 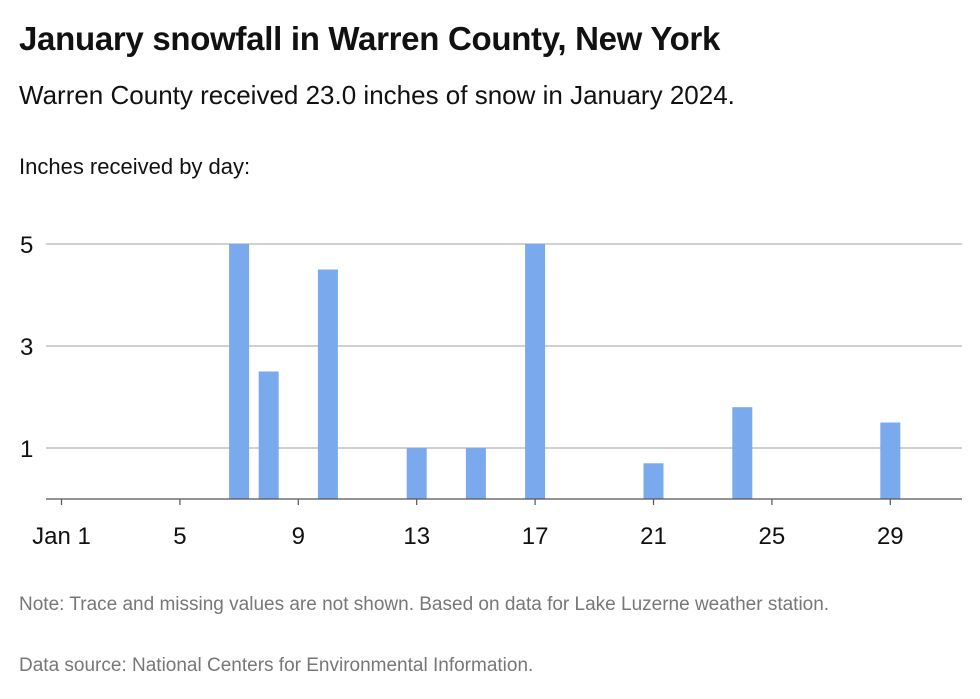 I want to click on y-axis-label: Inches received by day:, so click(x=135, y=166).